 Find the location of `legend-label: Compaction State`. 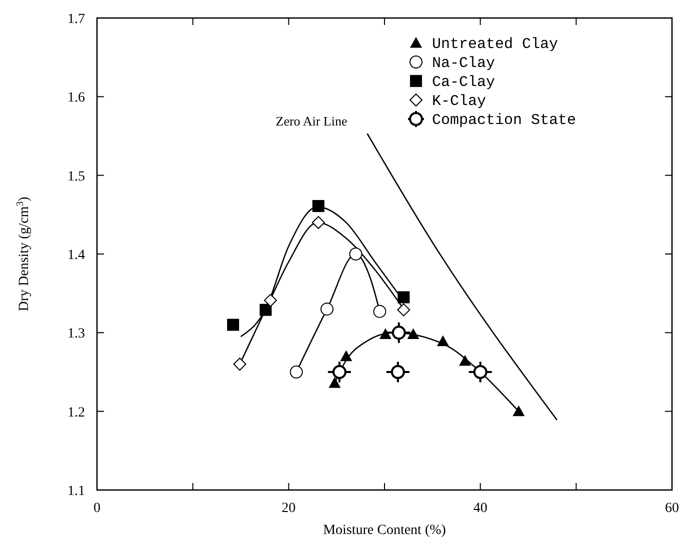

legend-label: Compaction State is located at coordinates (504, 120).